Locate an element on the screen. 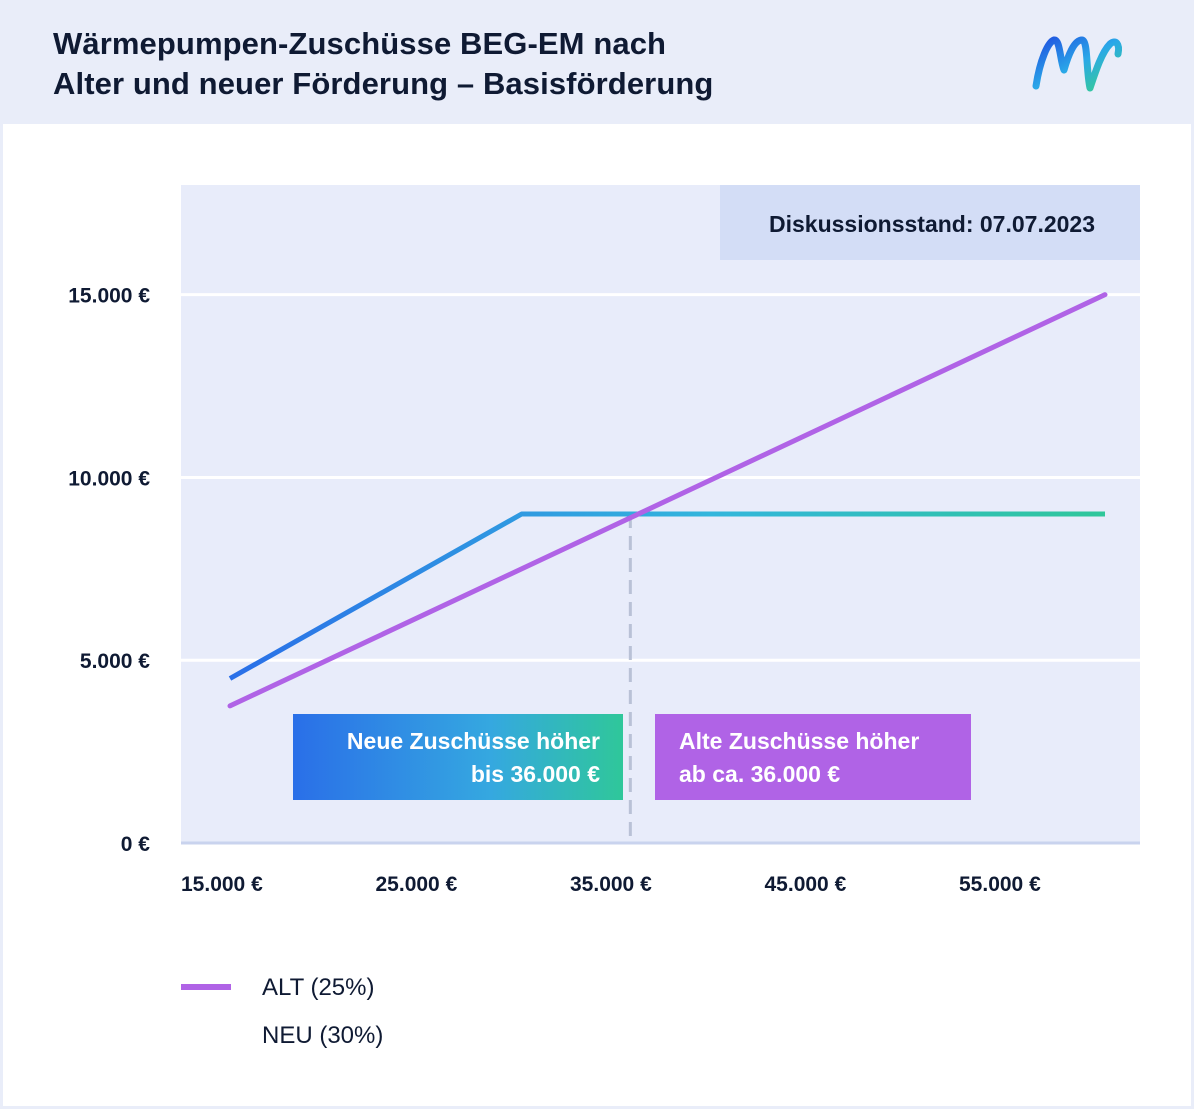 This screenshot has width=1194, height=1109. title-line-1: Wärmepumpen-Zuschüsse BEG-EM nach is located at coordinates (360, 43).